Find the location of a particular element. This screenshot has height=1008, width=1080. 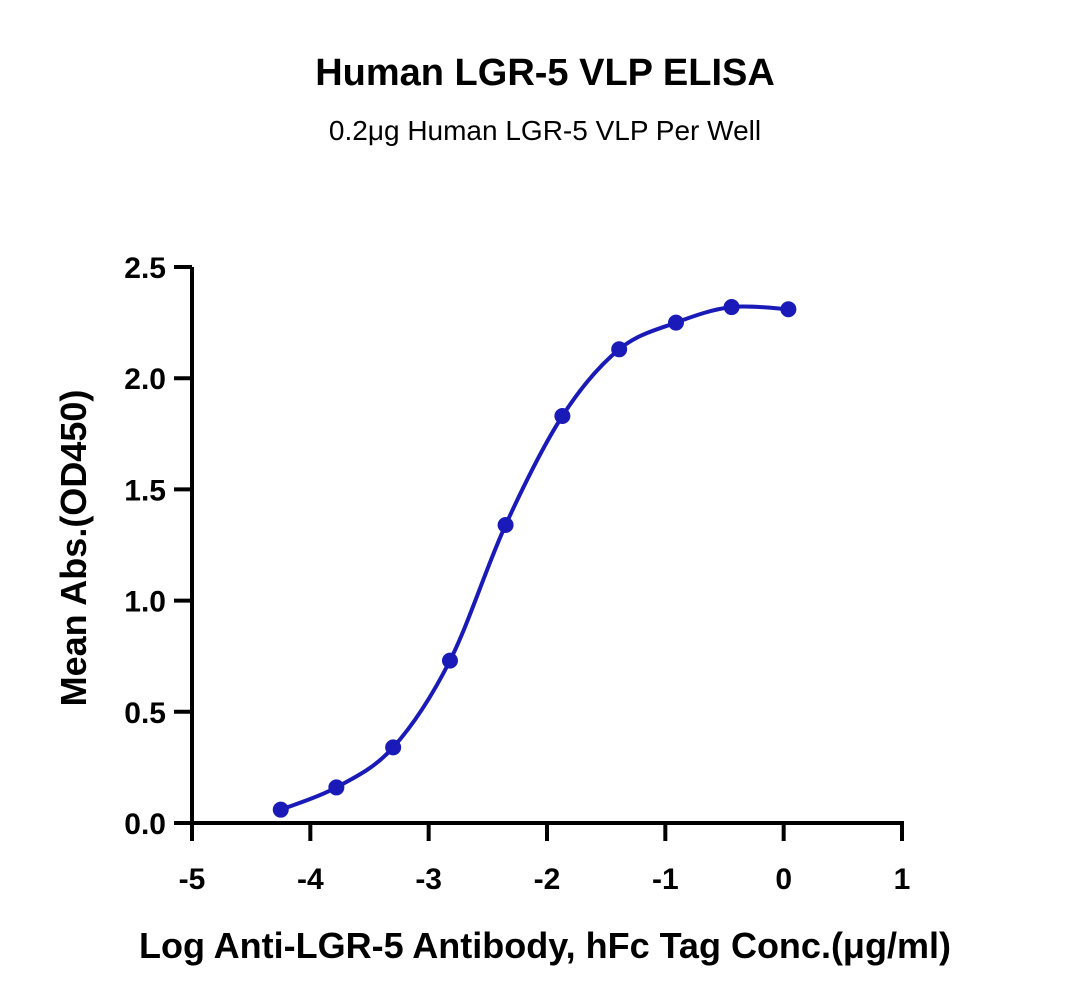

x-tick-label: 1 is located at coordinates (902, 879).